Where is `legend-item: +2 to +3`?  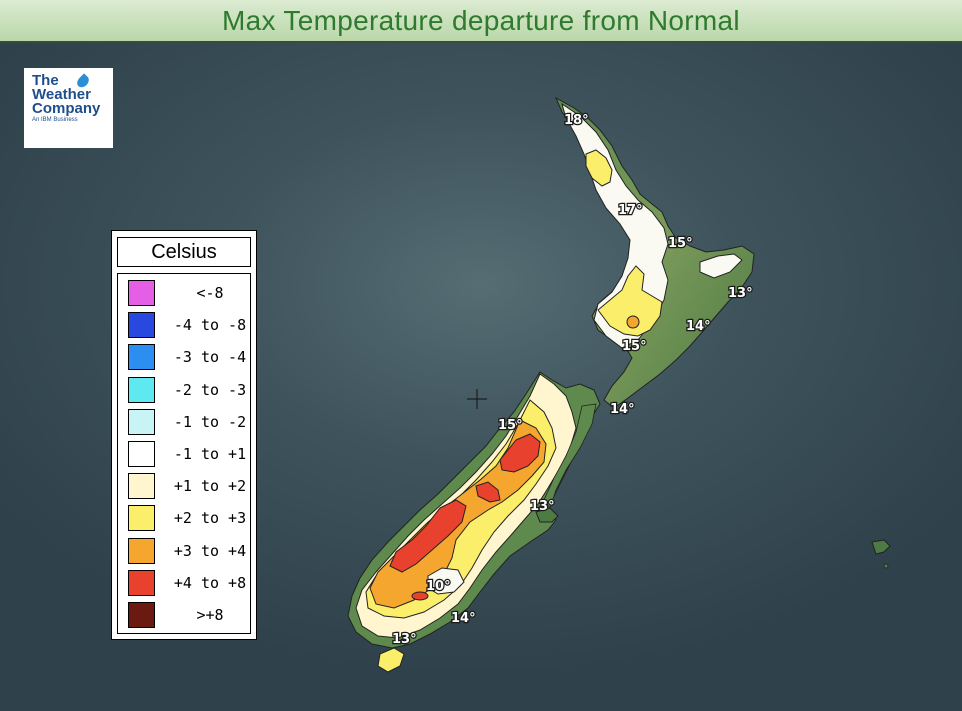
legend-item: +2 to +3 is located at coordinates (190, 519).